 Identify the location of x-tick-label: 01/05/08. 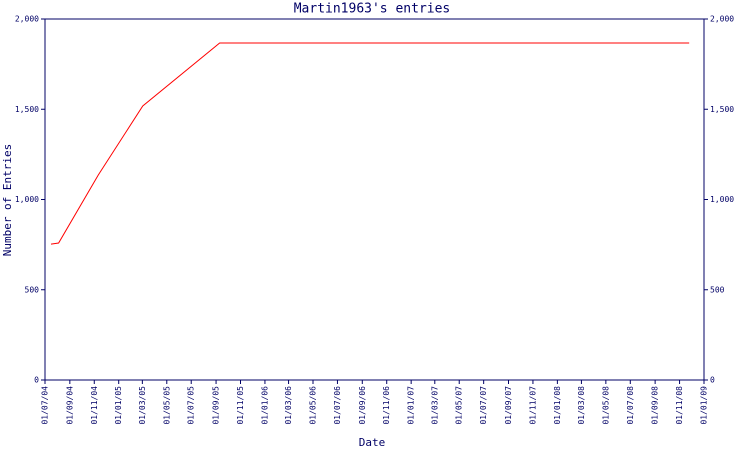
(605, 405).